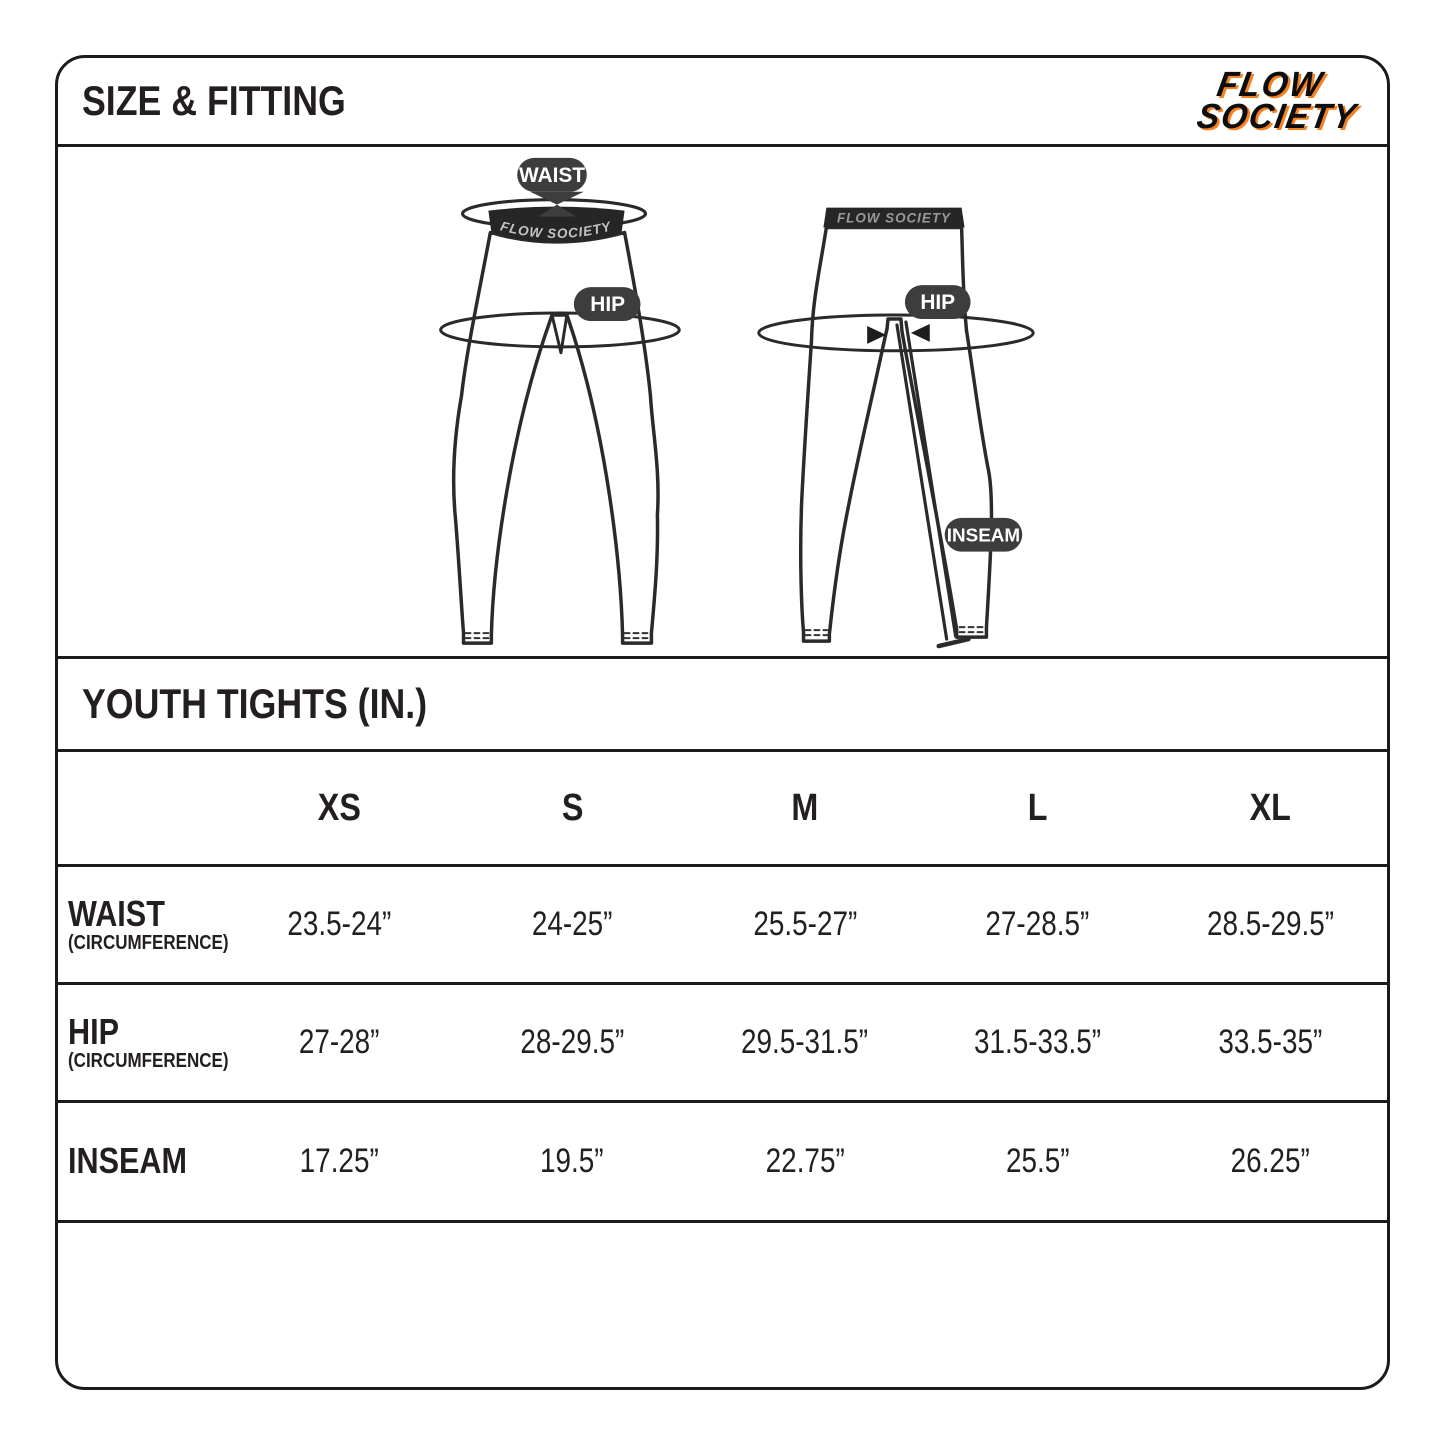 The image size is (1445, 1445). Describe the element at coordinates (737, 403) in the screenshot. I see `tights-diagram-svg: FLOW SOCIETY WAIST HIP` at that location.